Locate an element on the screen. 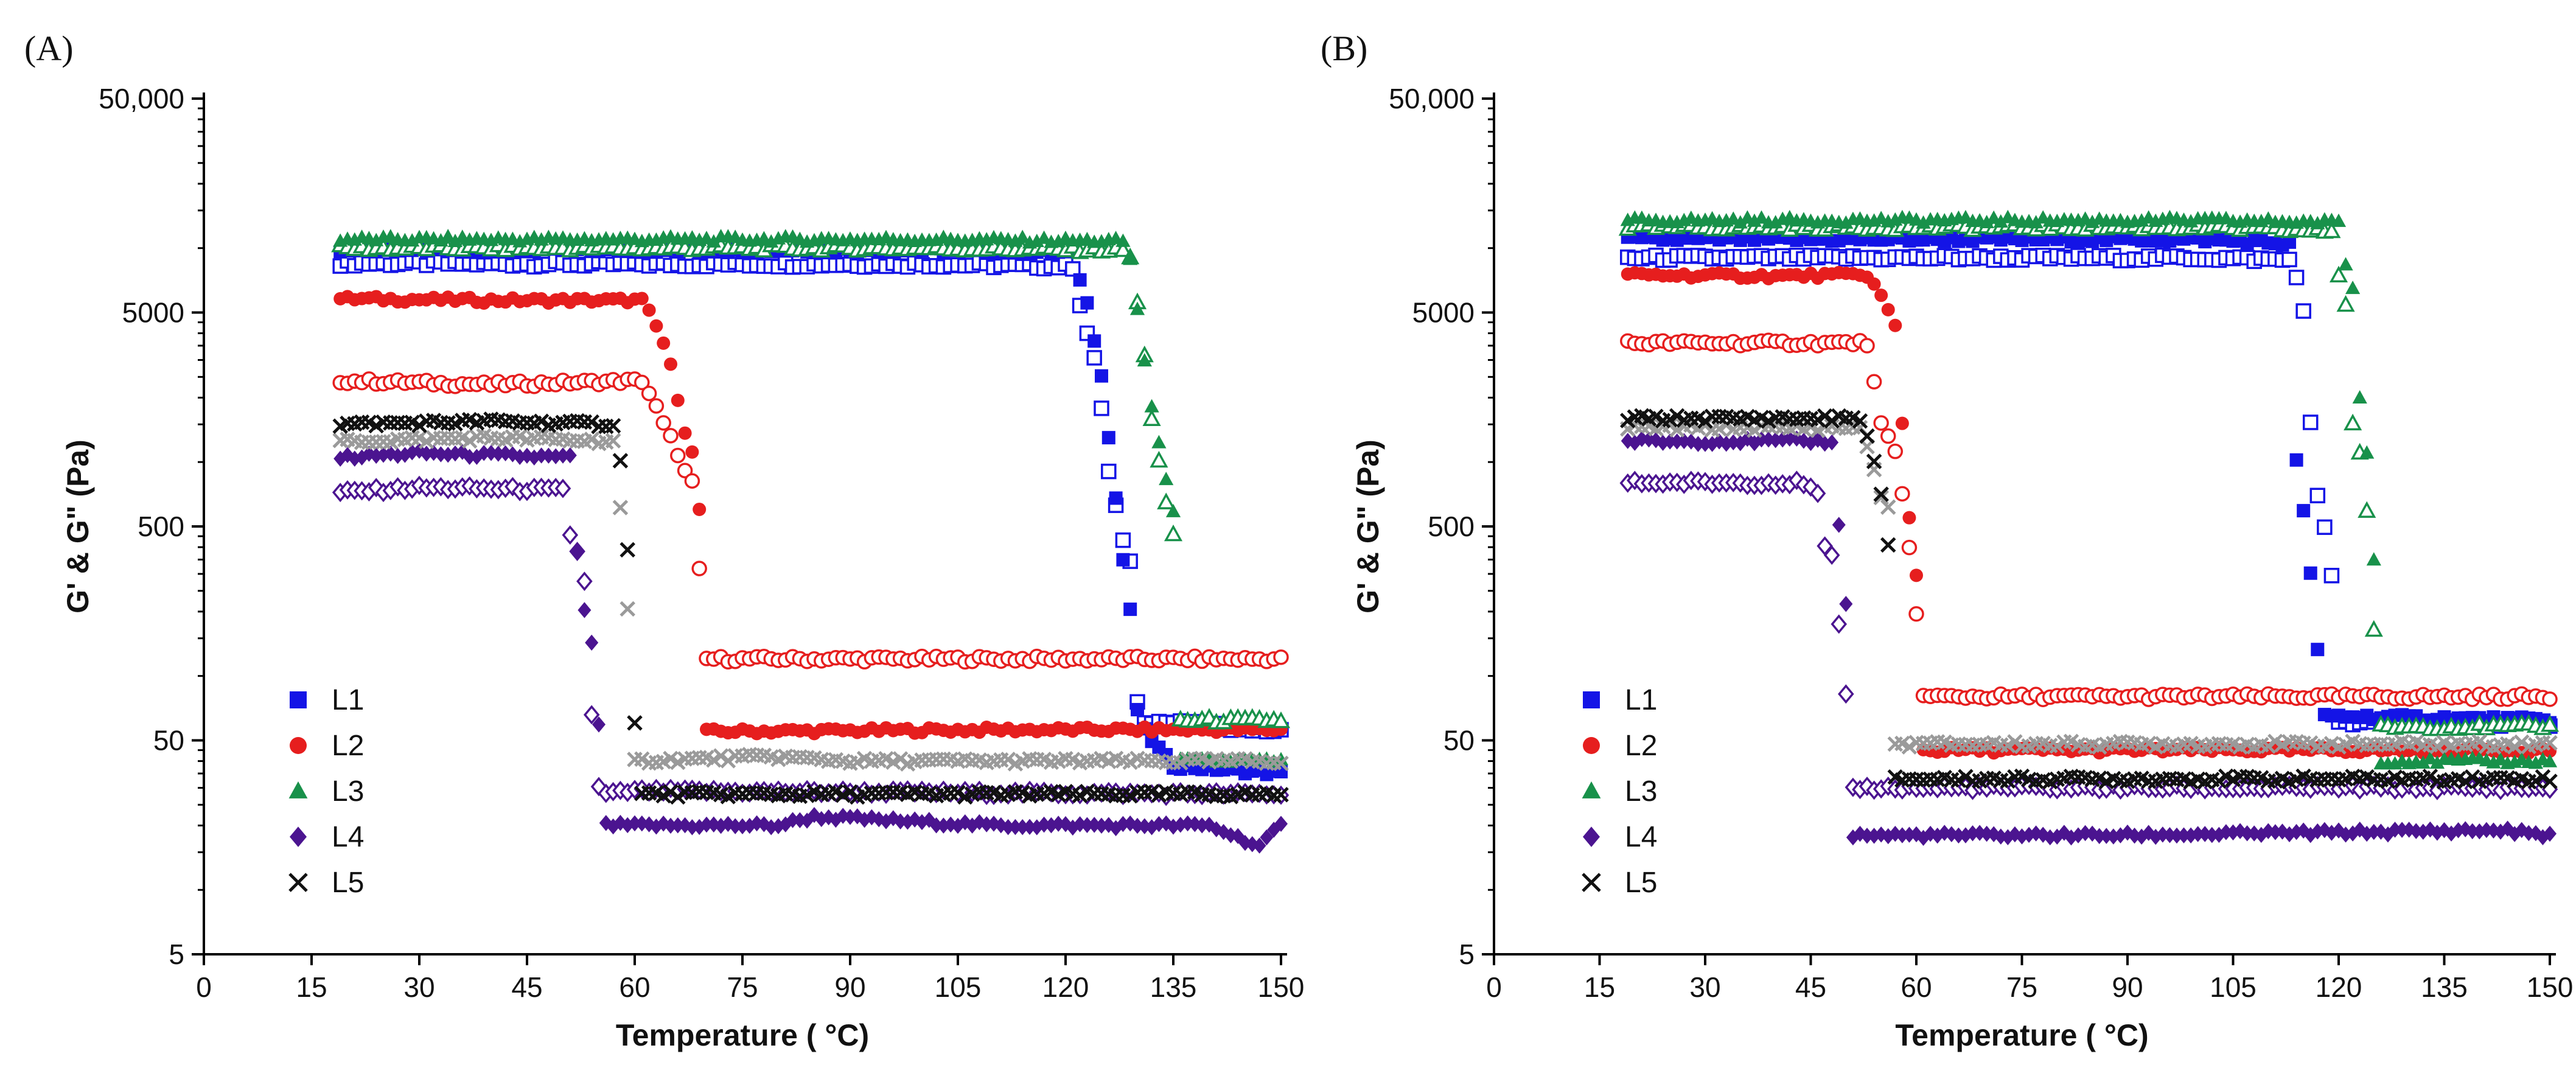 The image size is (2576, 1076). legend-label-l2: L2 is located at coordinates (348, 746).